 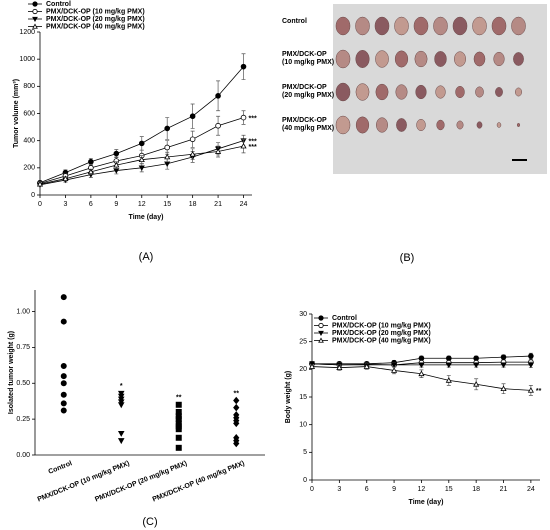 I want to click on y-tick-label: 20, so click(x=303, y=369).